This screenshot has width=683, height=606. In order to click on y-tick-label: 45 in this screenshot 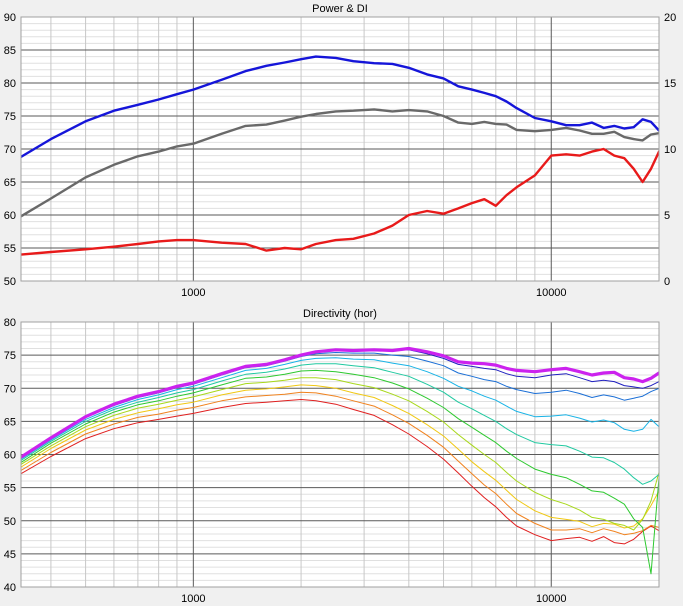, I will do `click(10, 555)`.